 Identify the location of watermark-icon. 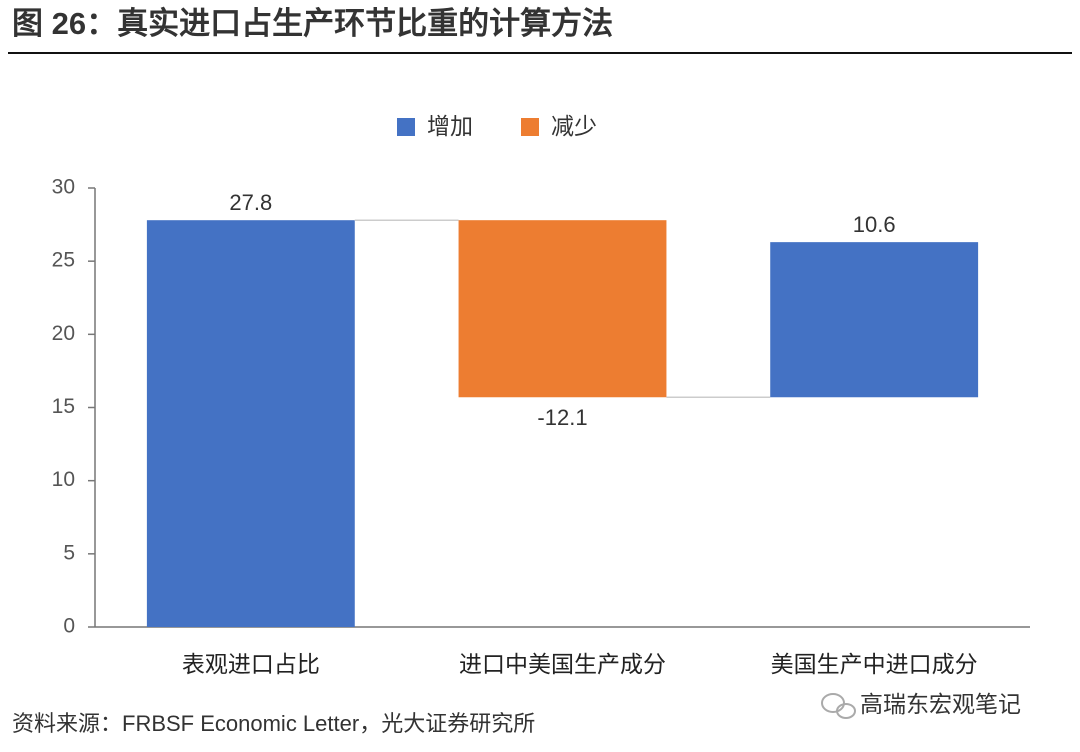
(838, 706).